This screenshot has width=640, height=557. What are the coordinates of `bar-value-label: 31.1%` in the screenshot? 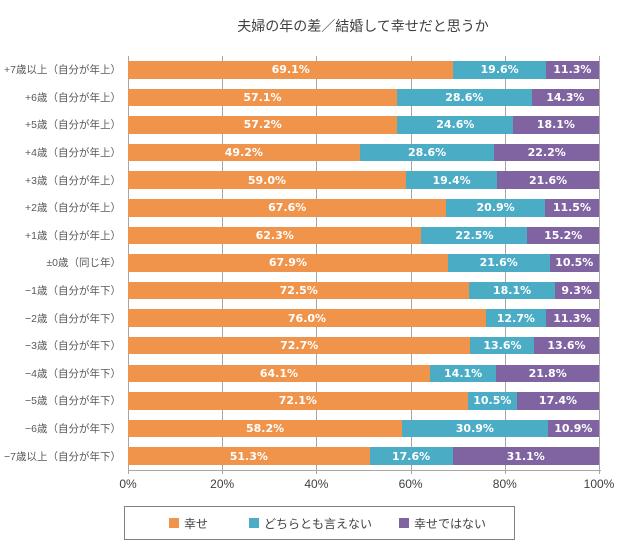 It's located at (525, 456).